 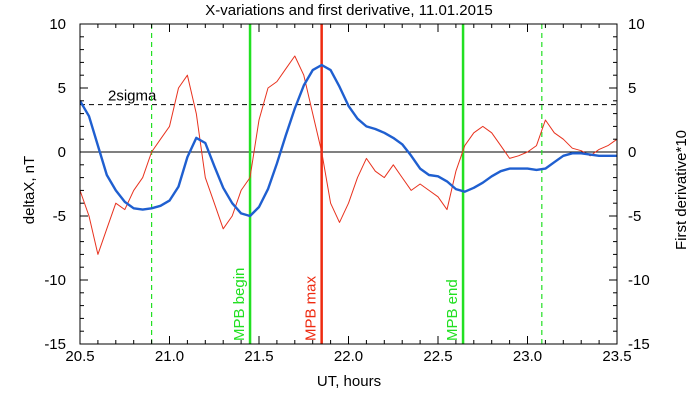 I want to click on marker-label-0: MPB begin, so click(x=239, y=304).